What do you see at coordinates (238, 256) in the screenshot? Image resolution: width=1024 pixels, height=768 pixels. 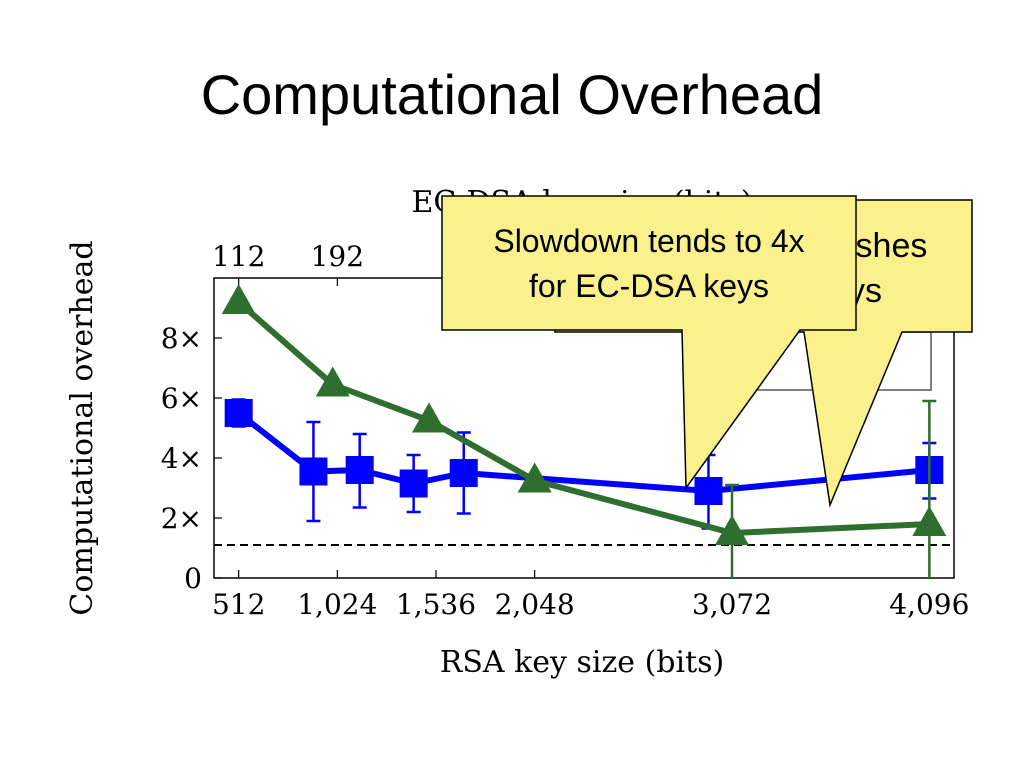 I see `x2-tick-label: 112` at bounding box center [238, 256].